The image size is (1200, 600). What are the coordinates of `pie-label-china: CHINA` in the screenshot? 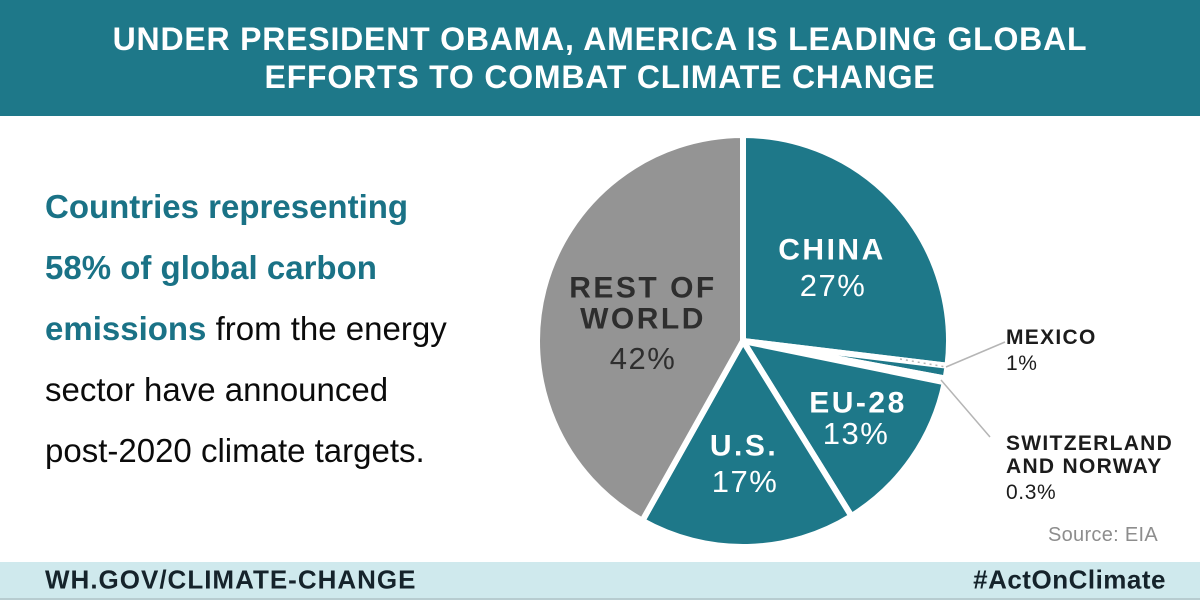 It's located at (832, 250).